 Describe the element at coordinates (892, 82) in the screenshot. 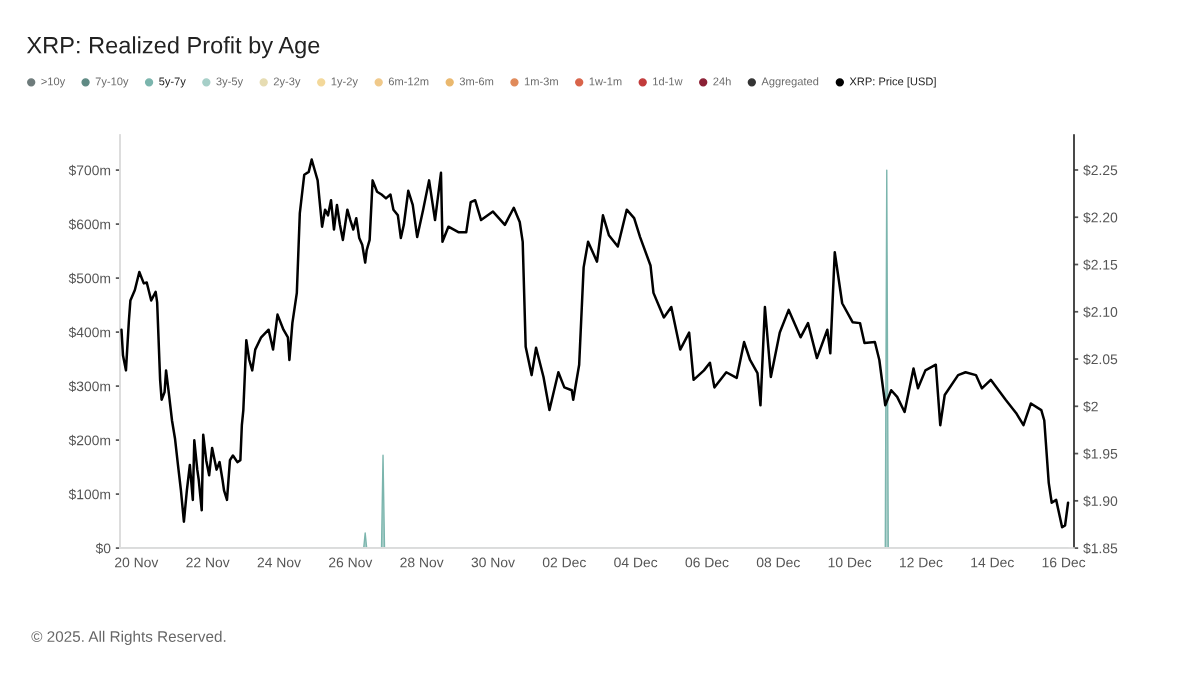

I see `legend-label: XRP: Price [USD]` at that location.